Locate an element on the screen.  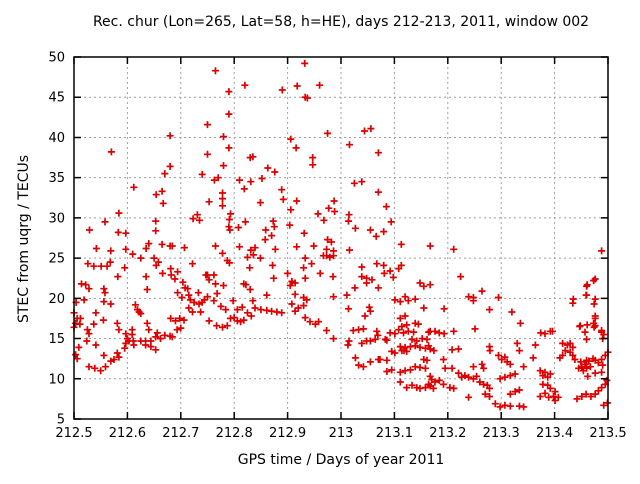
y-tick-label: 15 is located at coordinates (56, 339).